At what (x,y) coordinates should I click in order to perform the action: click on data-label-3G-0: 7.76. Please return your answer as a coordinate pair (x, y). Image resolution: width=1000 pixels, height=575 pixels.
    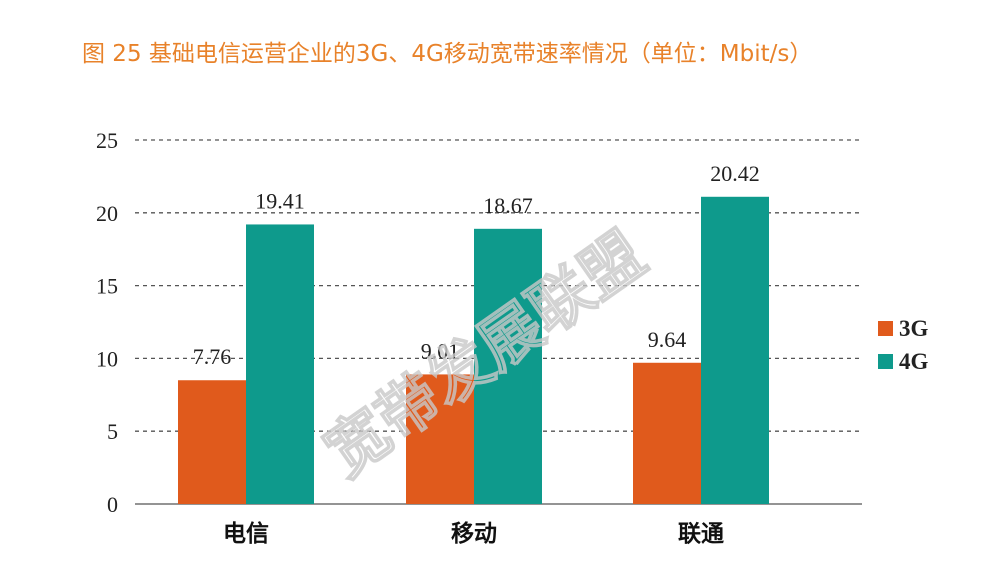
    Looking at the image, I should click on (212, 356).